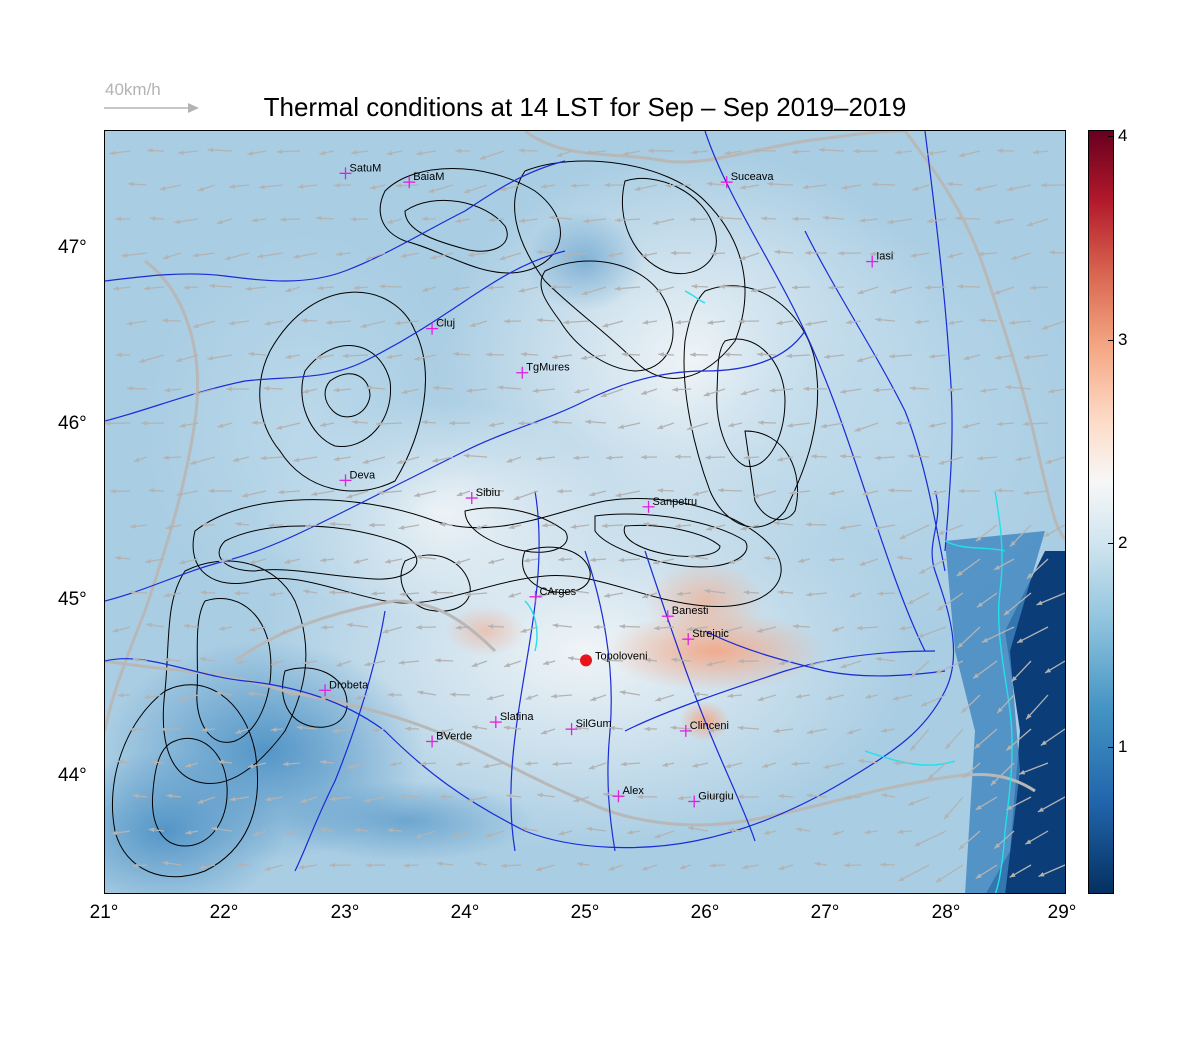 The image size is (1200, 1050). I want to click on station-sibiu: Sibiu, so click(482, 496).